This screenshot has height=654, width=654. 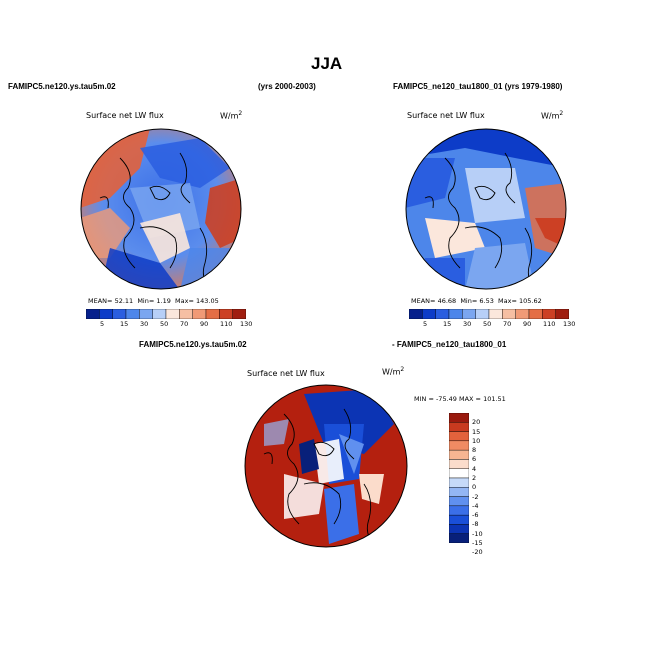 What do you see at coordinates (164, 324) in the screenshot?
I see `panel1-colorbar-tick-label: 50` at bounding box center [164, 324].